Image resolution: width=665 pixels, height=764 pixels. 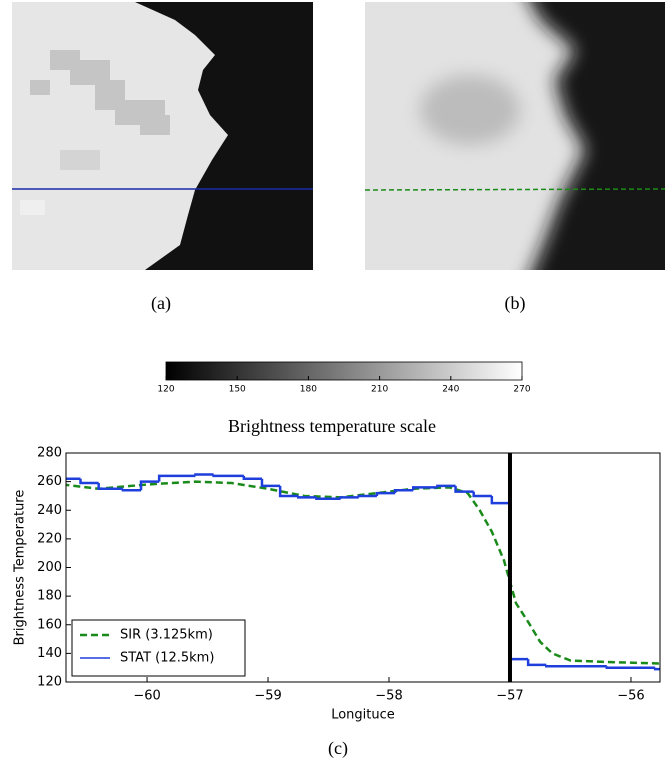 What do you see at coordinates (49, 653) in the screenshot?
I see `y-tick-label: 140` at bounding box center [49, 653].